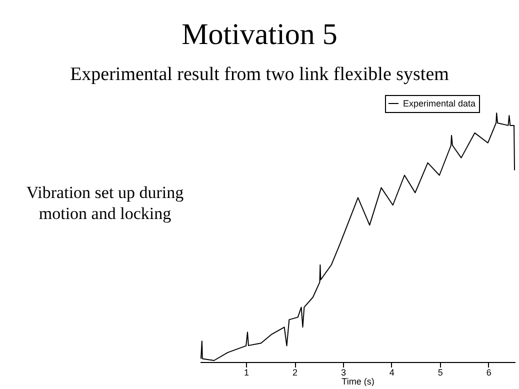 The image size is (519, 389). Describe the element at coordinates (259, 75) in the screenshot. I see `chart-subtitle: Experimental result from two link flexible system` at that location.